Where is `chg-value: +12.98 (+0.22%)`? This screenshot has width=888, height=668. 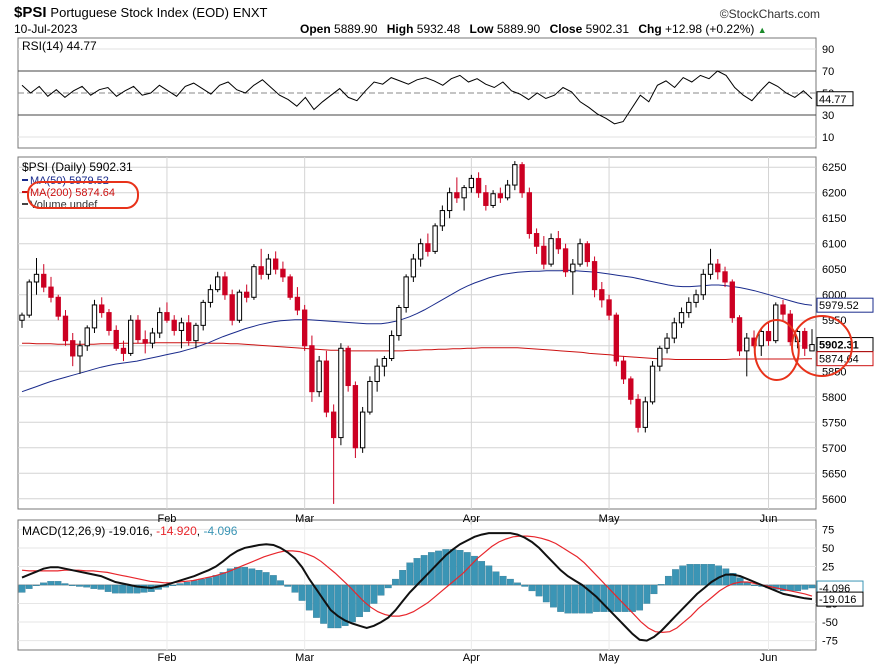
chg-value: +12.98 (+0.22%) is located at coordinates (710, 29).